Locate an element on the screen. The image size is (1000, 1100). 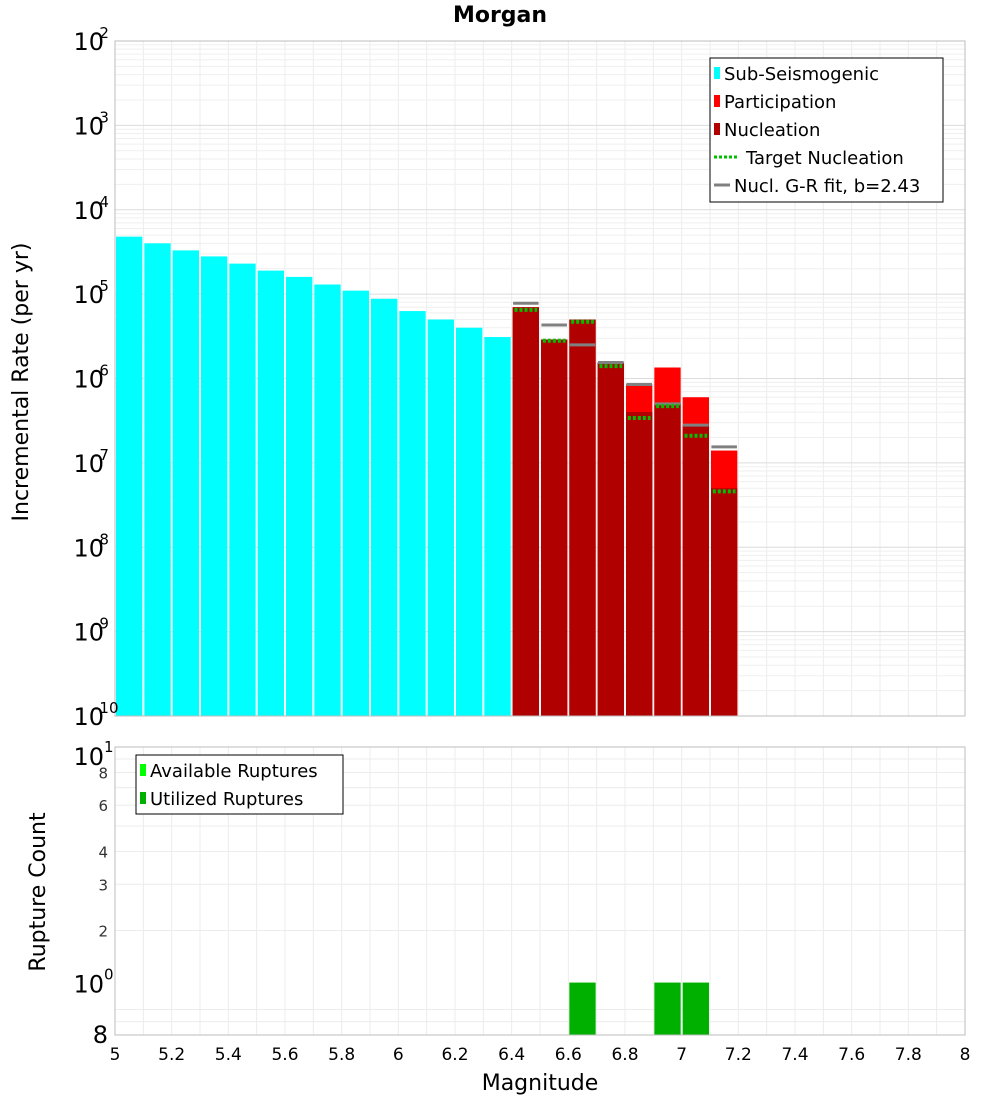
y-tick-label: 10⁻³ is located at coordinates (91, 124).